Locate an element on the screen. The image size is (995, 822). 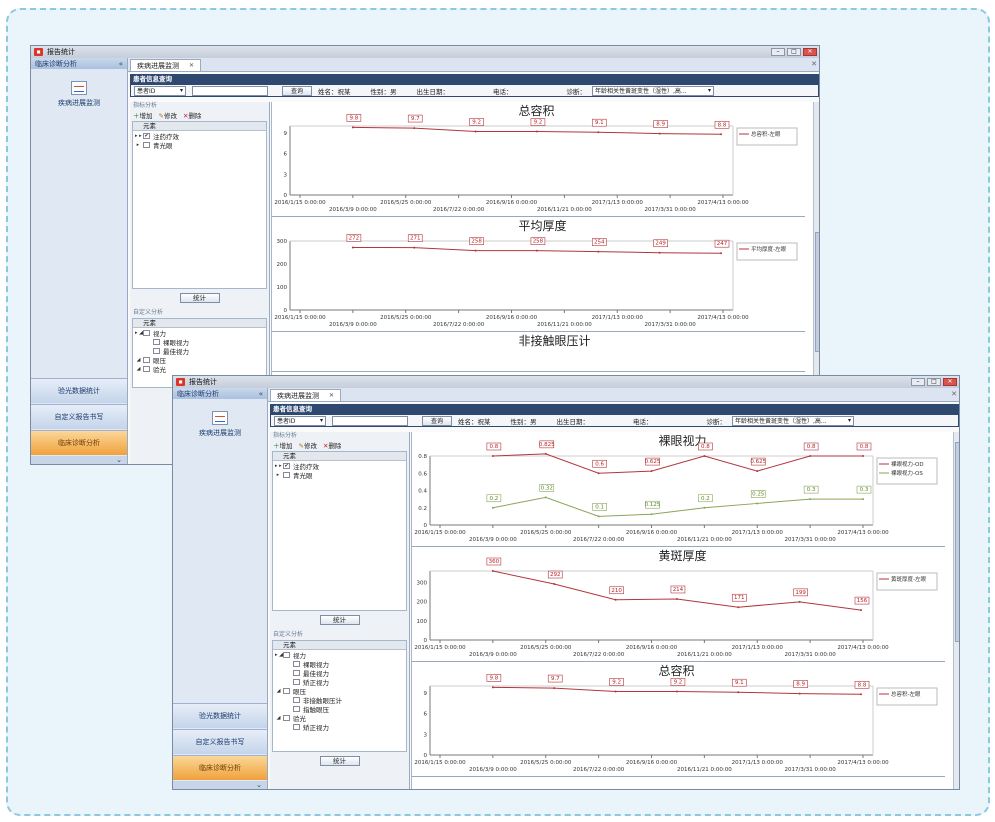
tree-row-label: 青光眼 is located at coordinates (163, 145).